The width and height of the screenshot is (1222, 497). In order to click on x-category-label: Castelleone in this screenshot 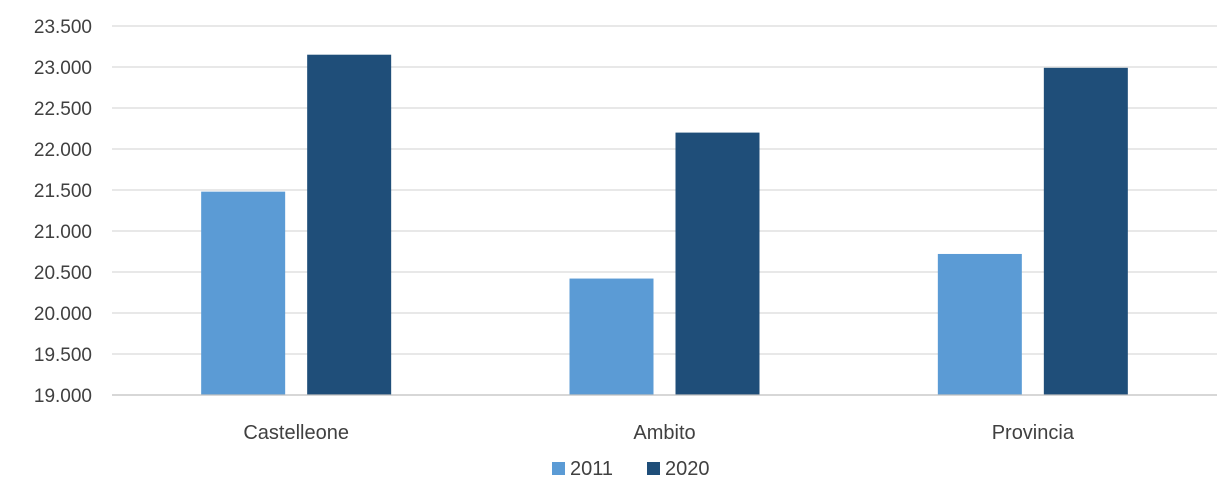, I will do `click(296, 433)`.